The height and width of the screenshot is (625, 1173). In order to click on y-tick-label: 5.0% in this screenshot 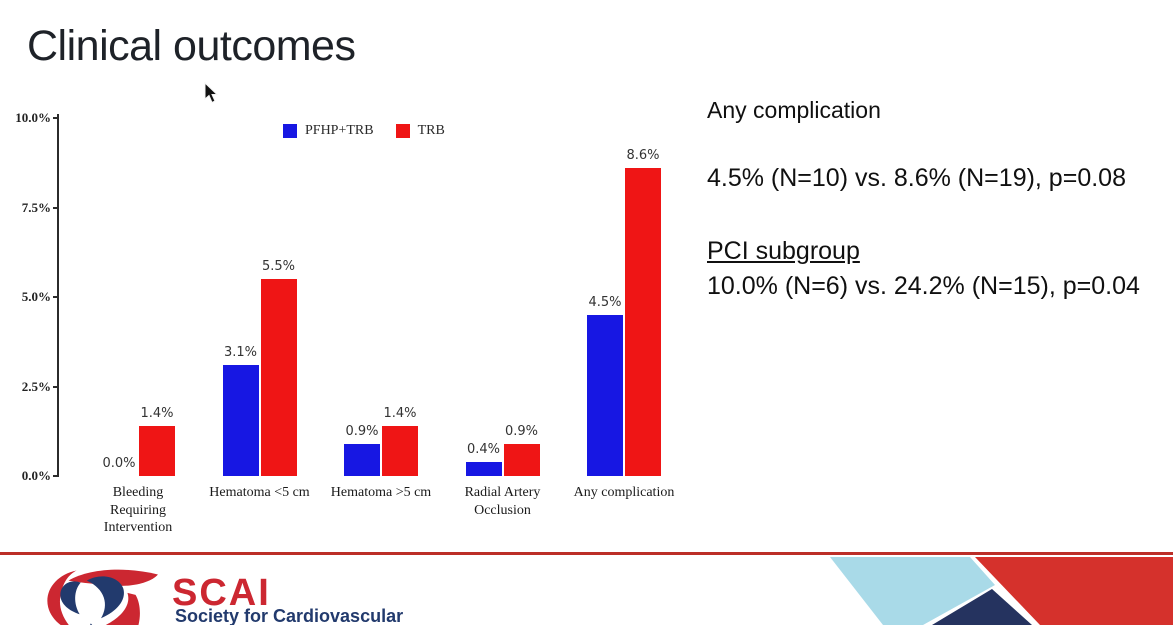, I will do `click(36, 296)`.